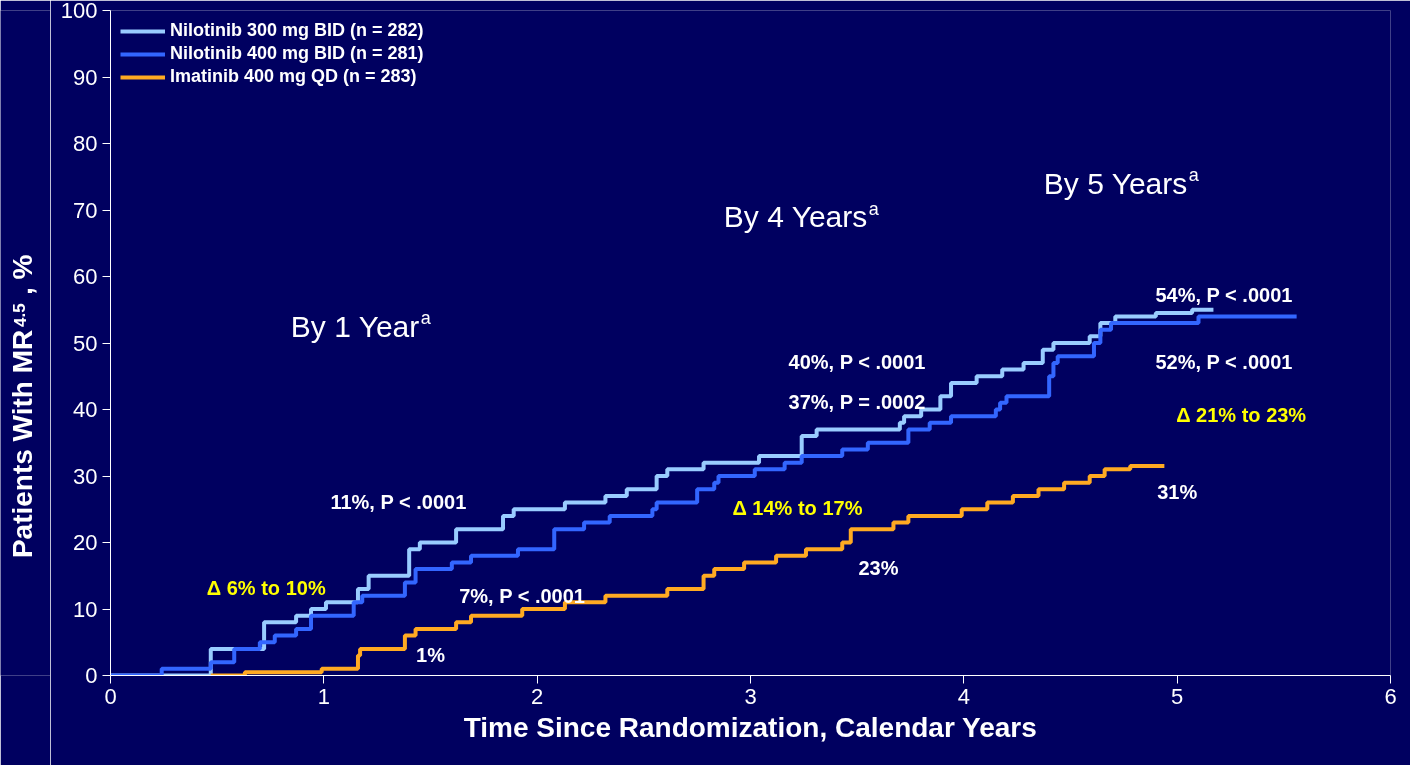  I want to click on y-tick-label: 70, so click(85, 210).